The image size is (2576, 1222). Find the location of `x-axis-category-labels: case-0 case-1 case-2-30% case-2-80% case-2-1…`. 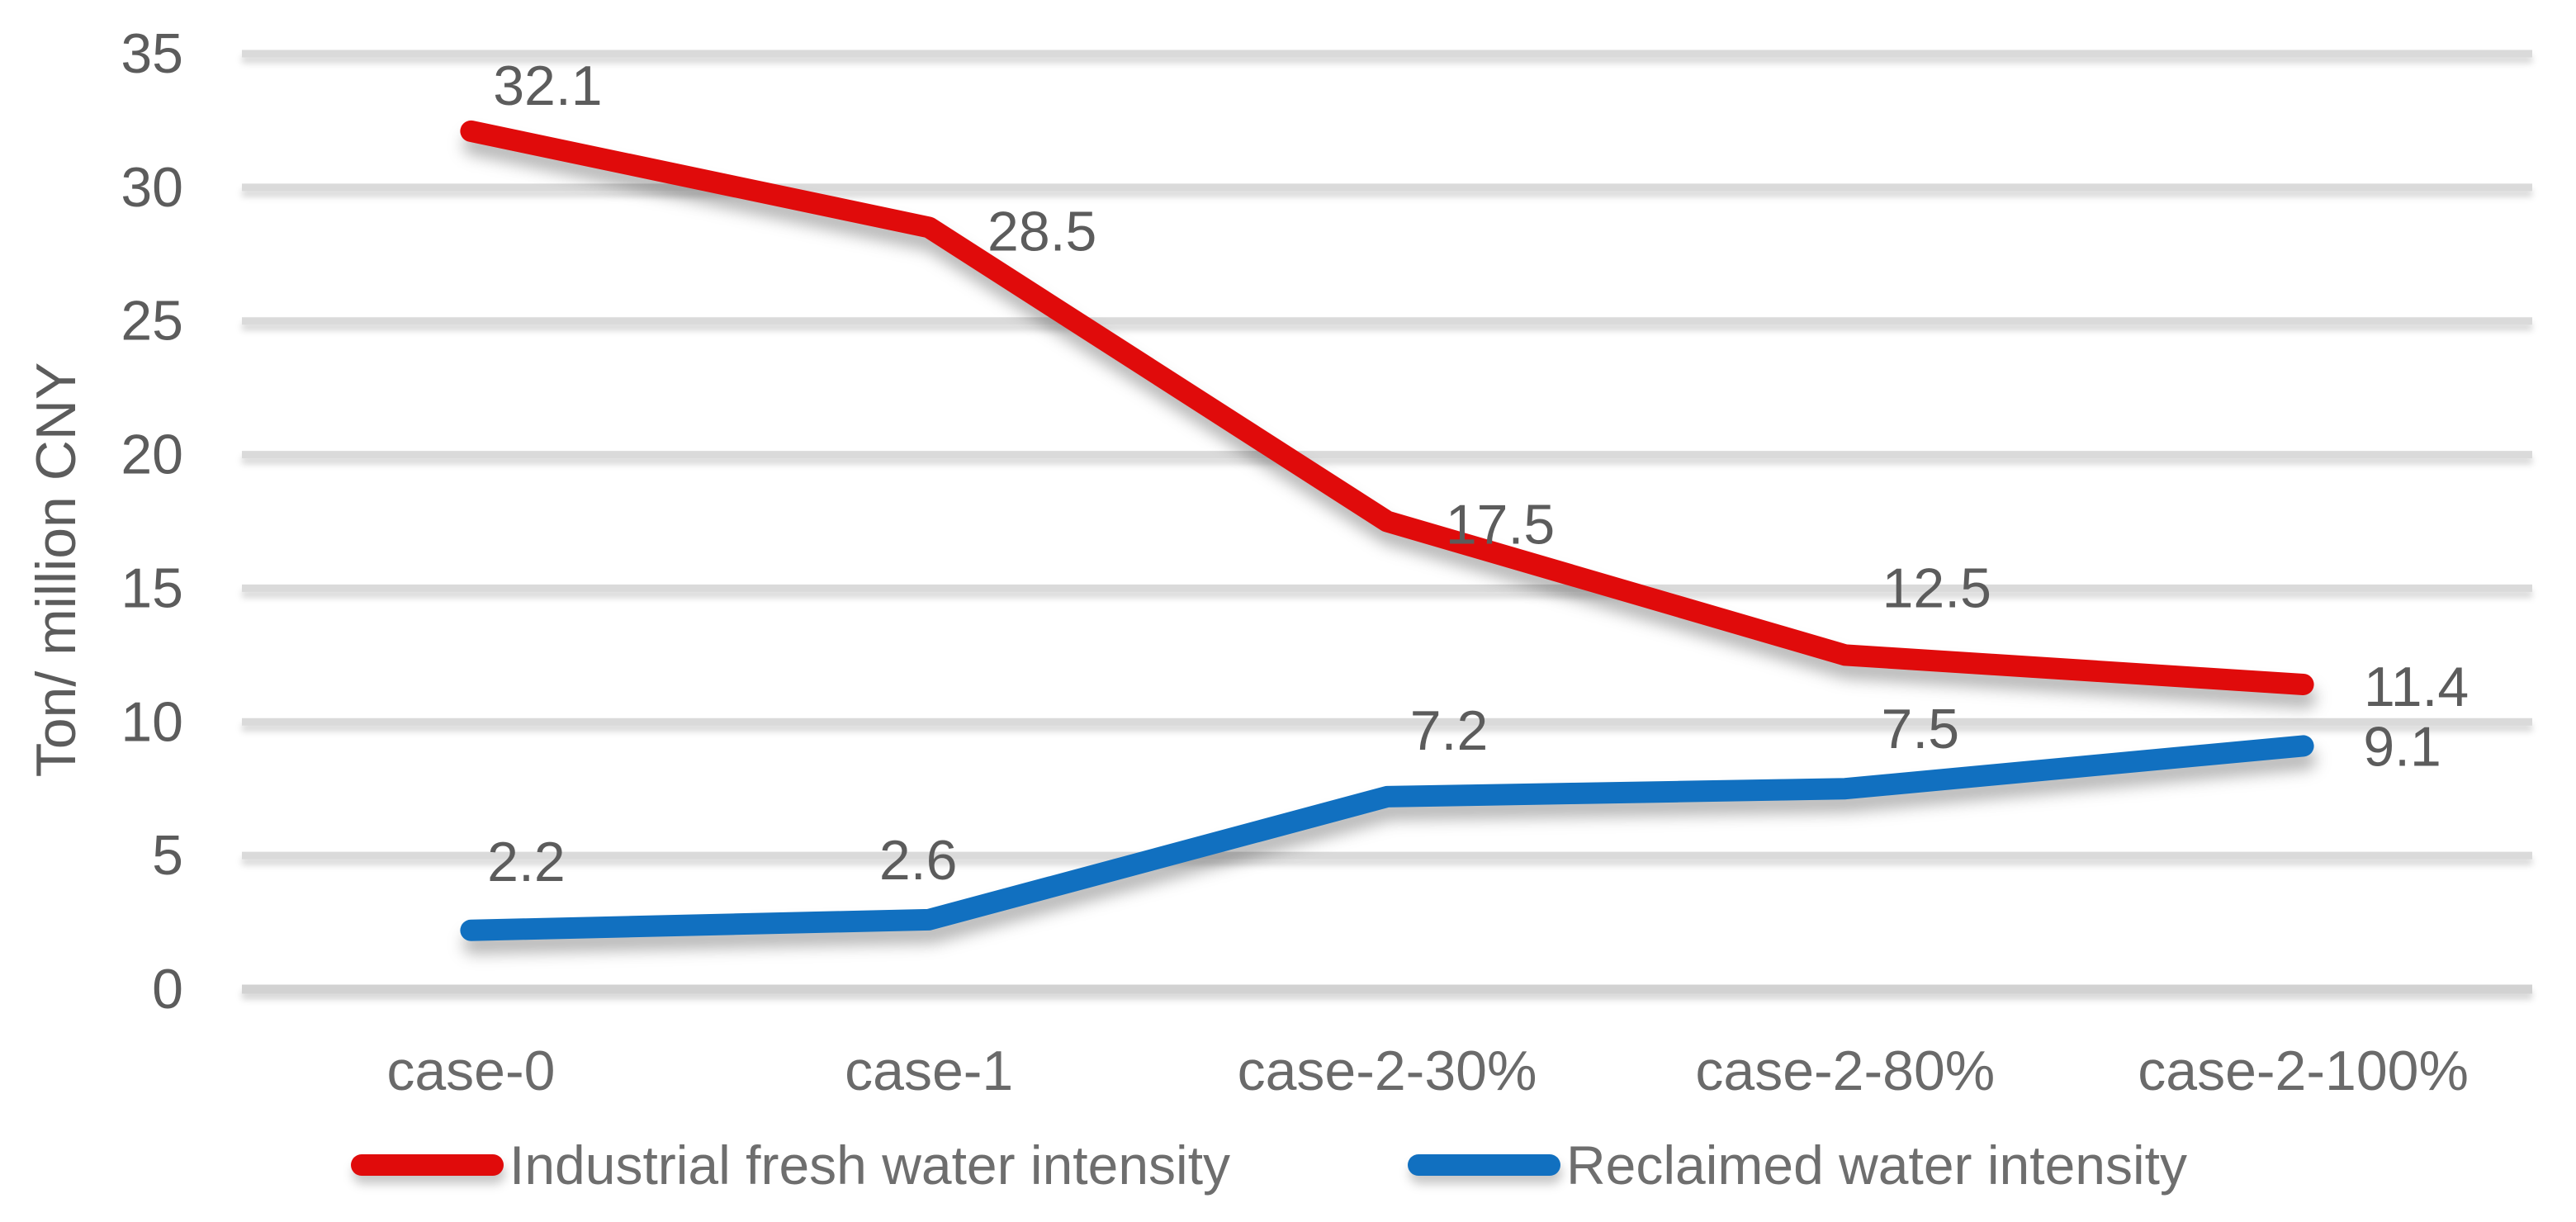

x-axis-category-labels: case-0 case-1 case-2-30% case-2-80% case-2-1… is located at coordinates (1427, 1071).